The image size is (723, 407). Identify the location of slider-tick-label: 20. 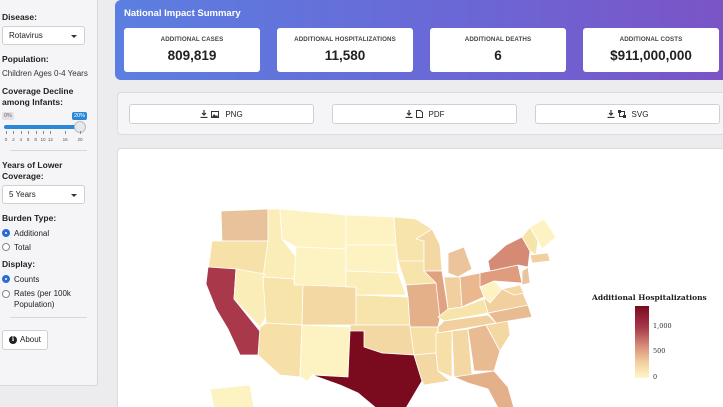
(80, 139).